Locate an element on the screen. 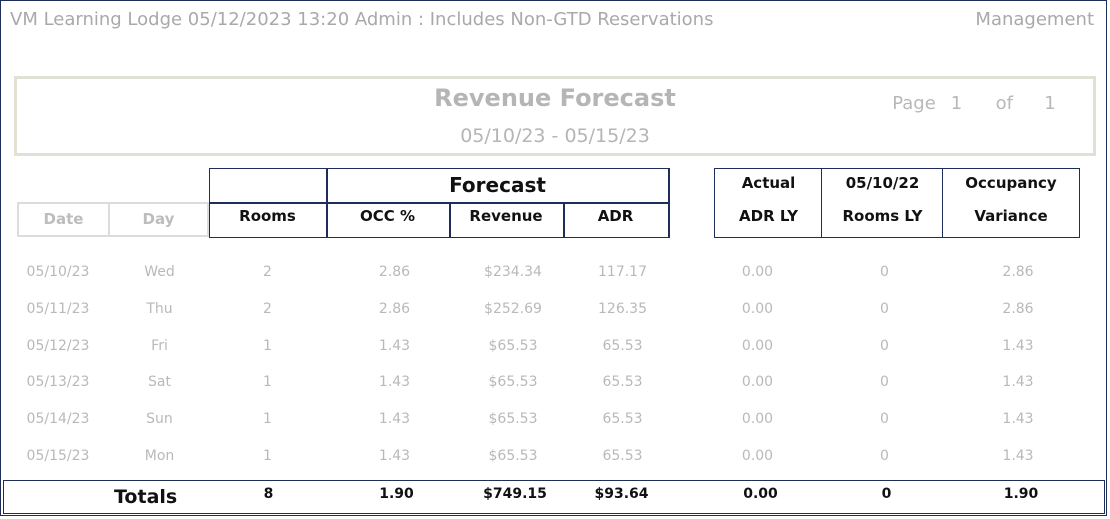 This screenshot has height=519, width=1110. column-header-date: Date is located at coordinates (63, 219).